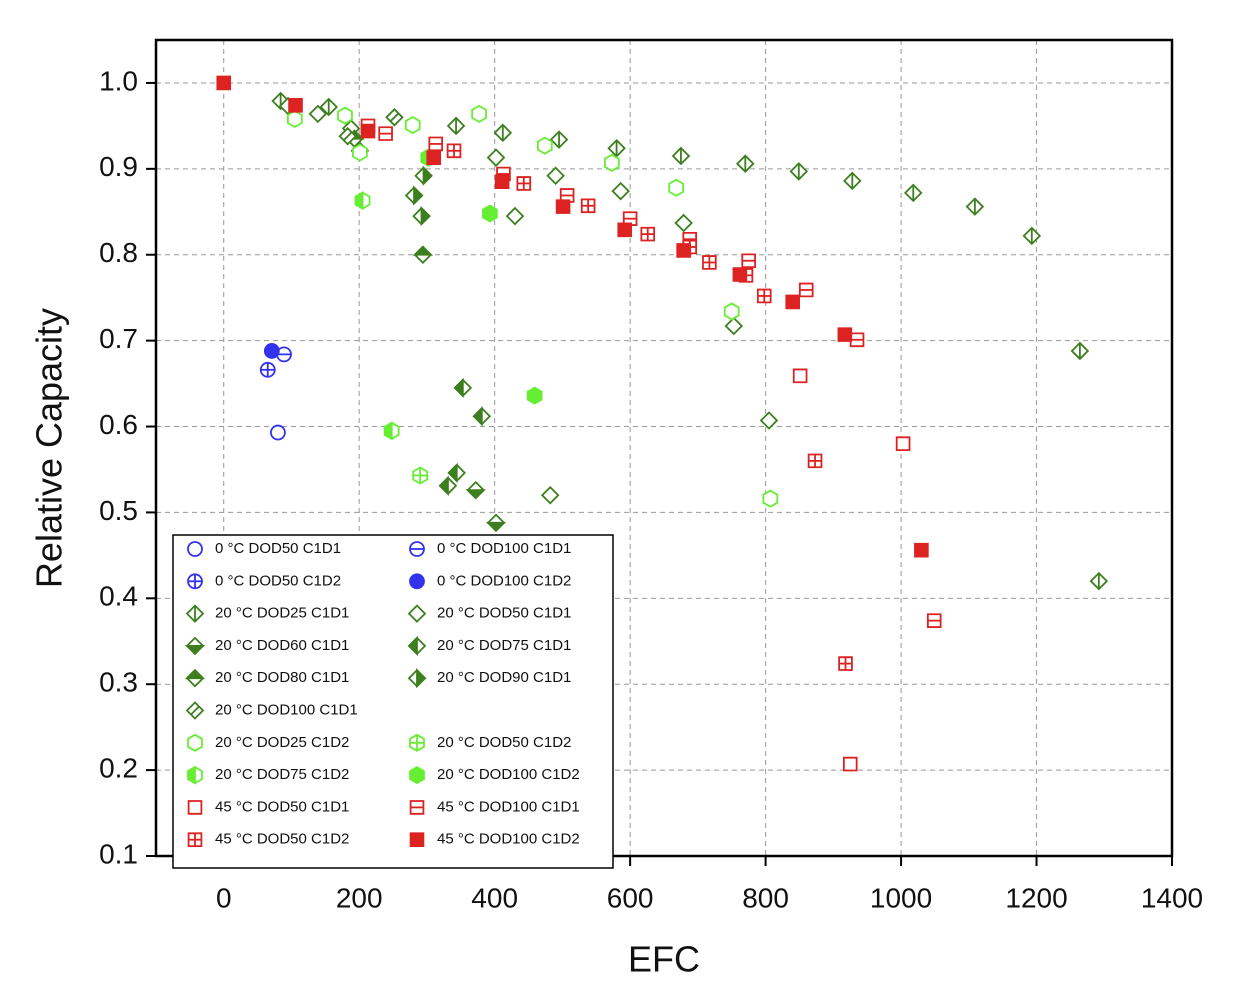 The height and width of the screenshot is (1006, 1247). What do you see at coordinates (504, 613) in the screenshot?
I see `legend-label: 20 °C DOD50 C1D1` at bounding box center [504, 613].